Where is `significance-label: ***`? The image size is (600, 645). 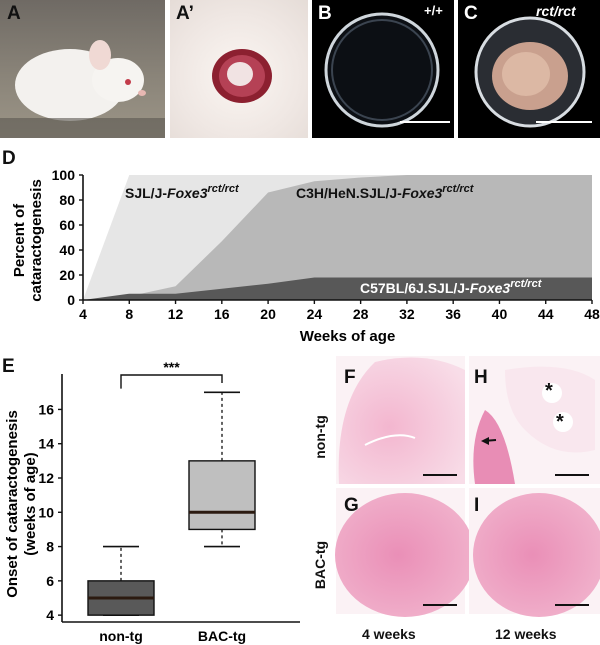 significance-label: *** is located at coordinates (171, 367).